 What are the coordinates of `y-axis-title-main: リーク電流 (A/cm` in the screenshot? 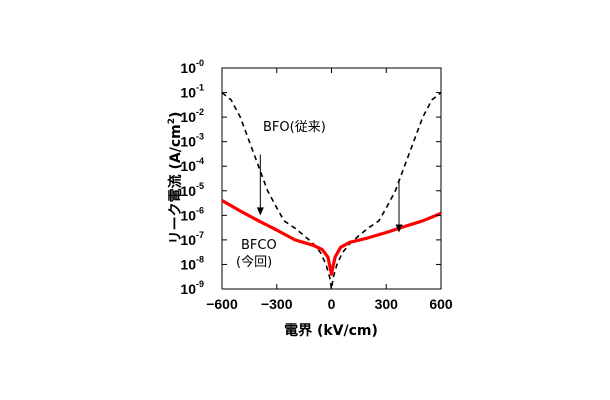 It's located at (175, 184).